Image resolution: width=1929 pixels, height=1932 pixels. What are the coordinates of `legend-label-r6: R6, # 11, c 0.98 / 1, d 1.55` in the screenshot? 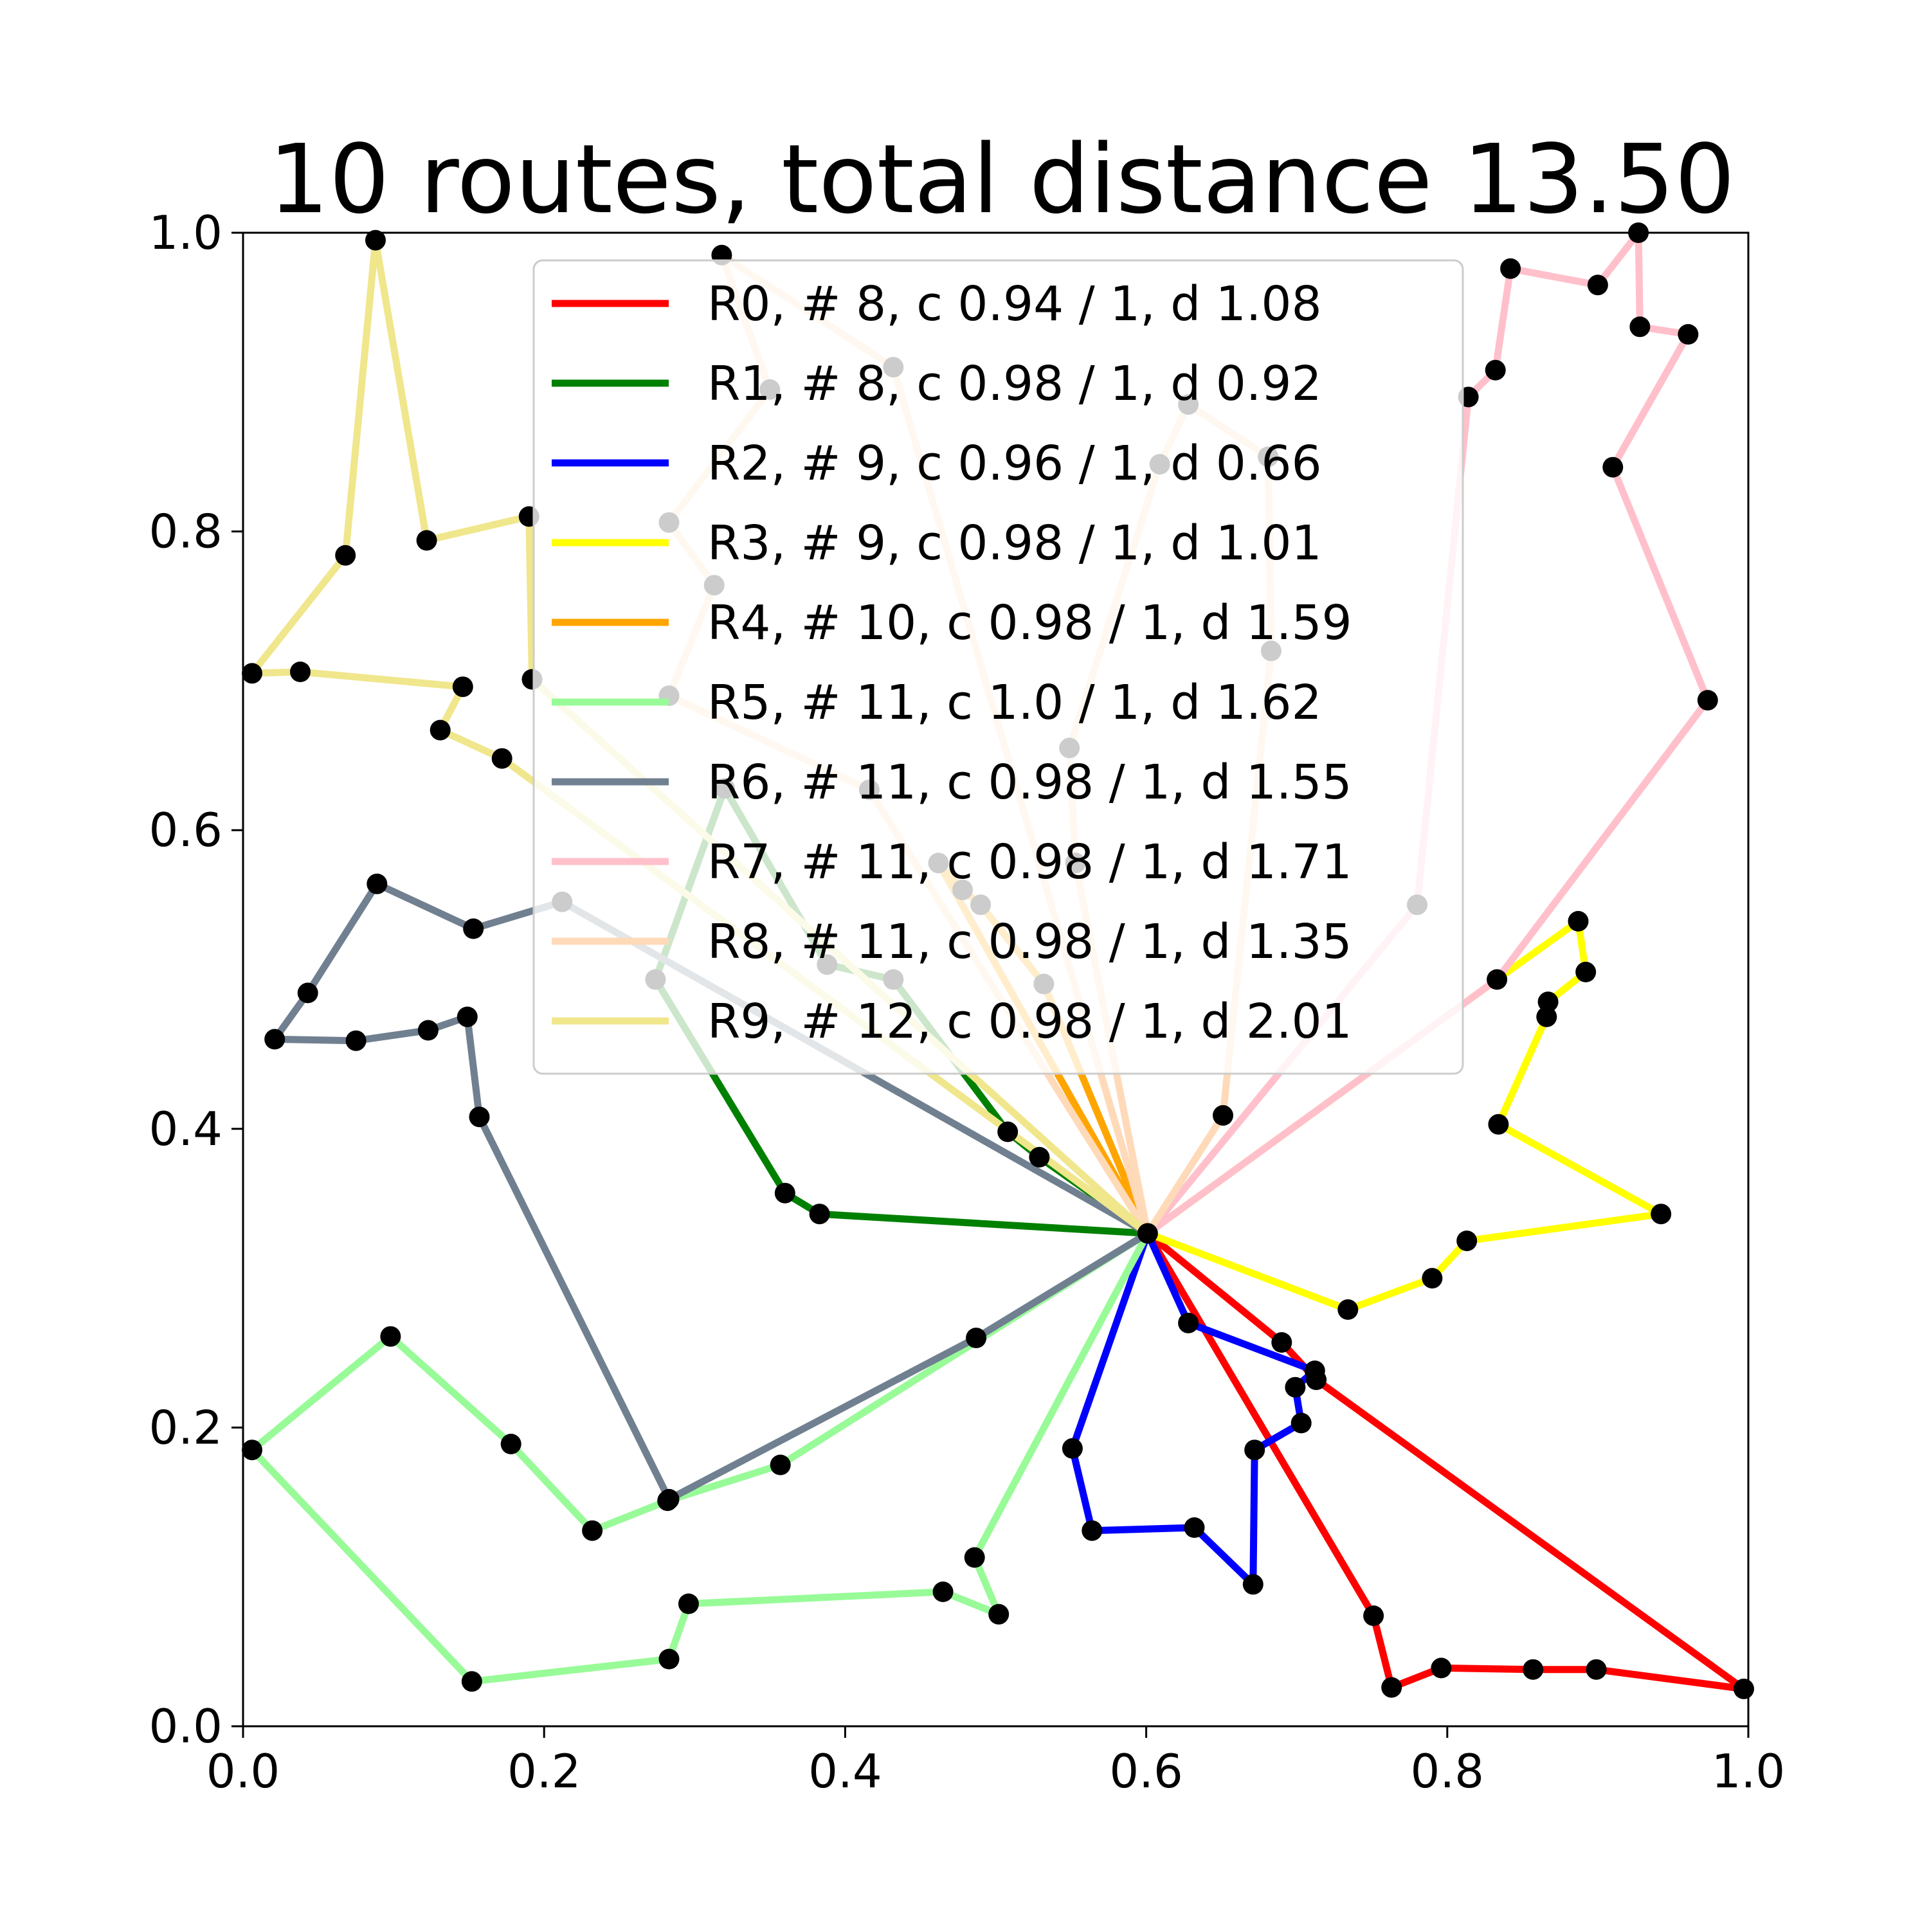 It's located at (1029, 782).